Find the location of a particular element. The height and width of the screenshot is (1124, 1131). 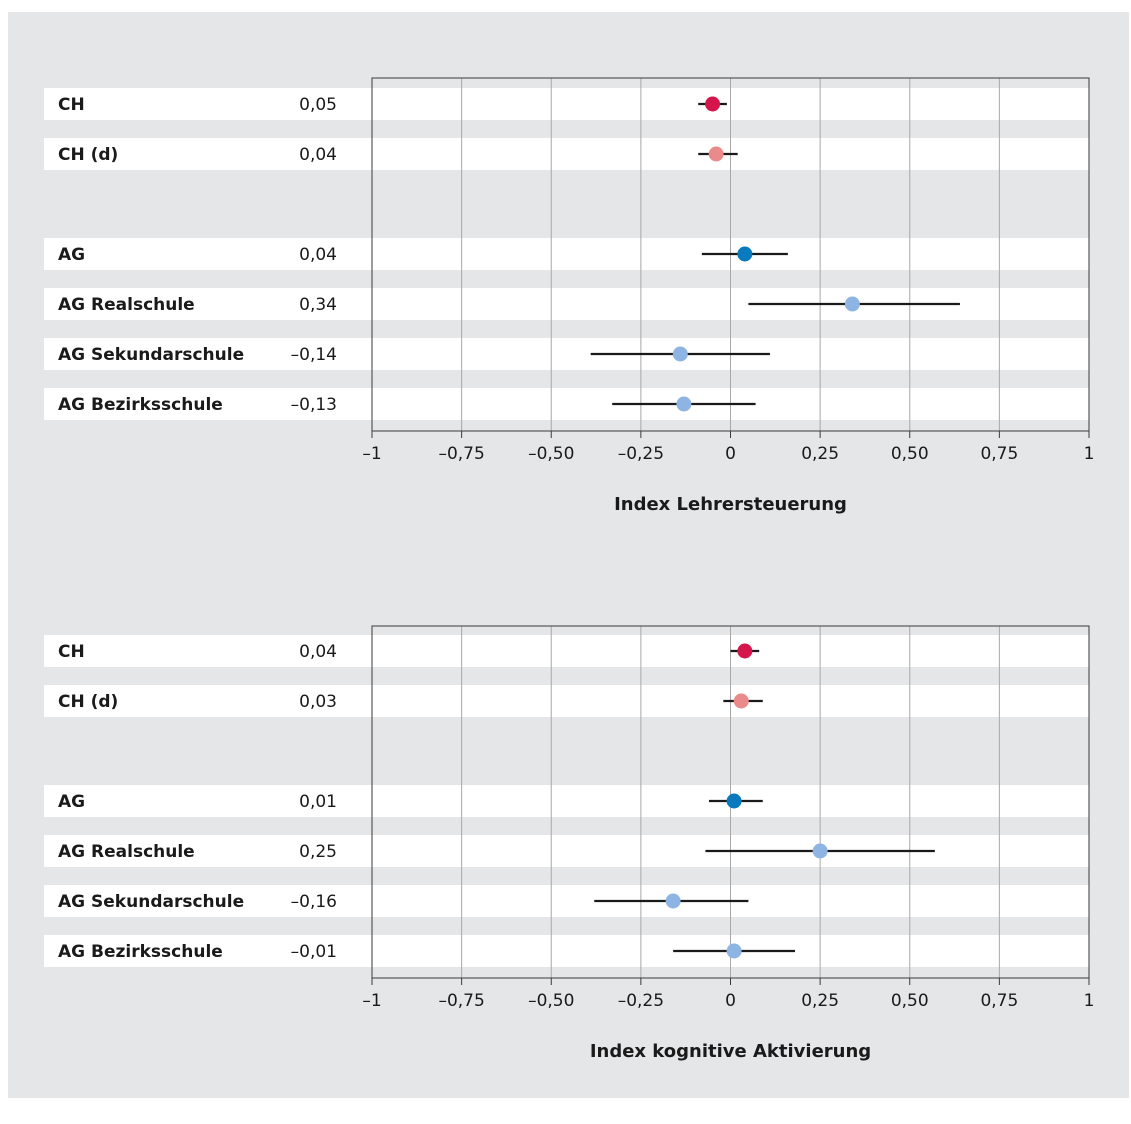

row-value: –0,13 is located at coordinates (314, 405).